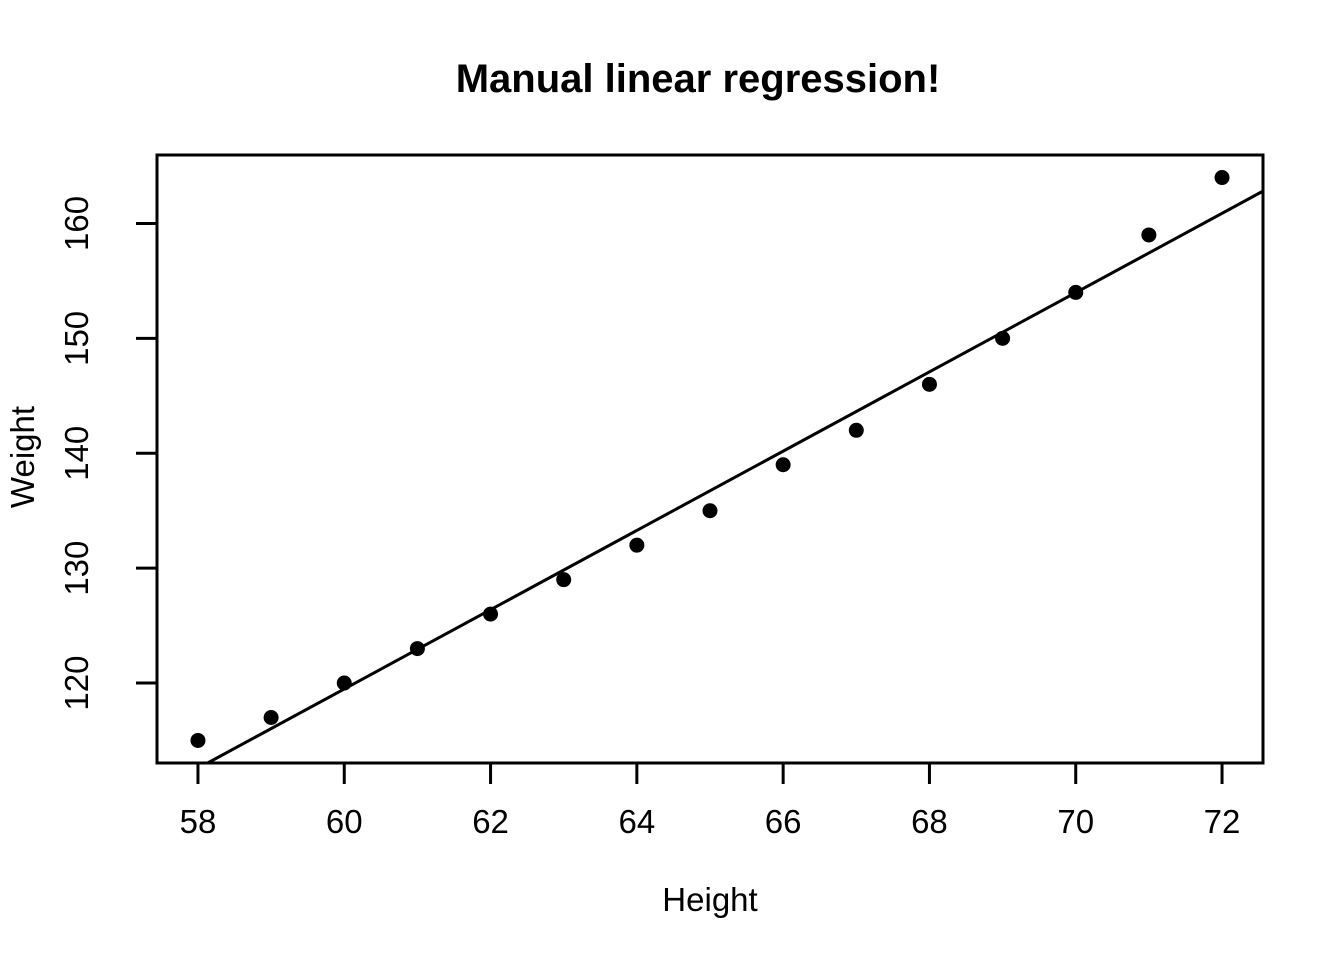 This screenshot has height=960, width=1344. Describe the element at coordinates (1222, 821) in the screenshot. I see `x-tick-label: 72` at that location.